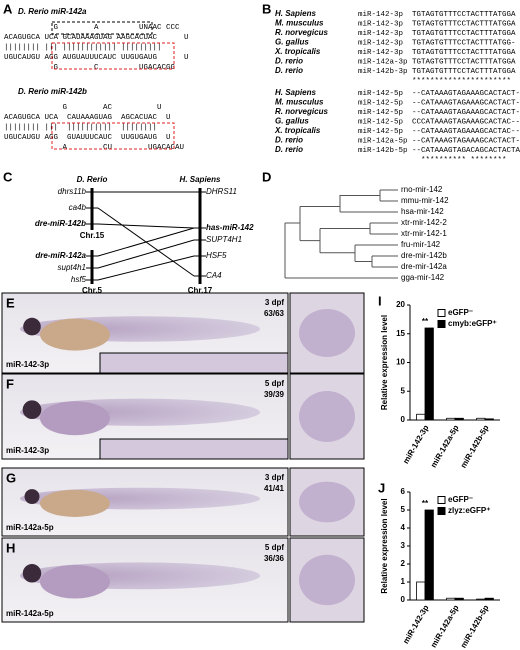 The image size is (520, 650). What do you see at coordinates (83, 48) in the screenshot?
I see `sequence-line: |||||||| ||| |||||||||||| |||||||||` at bounding box center [83, 48].